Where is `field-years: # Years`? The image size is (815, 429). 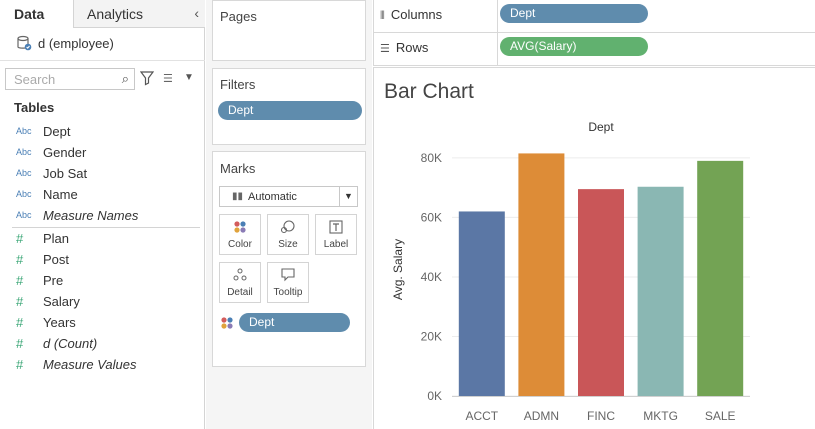
field-years: # Years is located at coordinates (46, 322).